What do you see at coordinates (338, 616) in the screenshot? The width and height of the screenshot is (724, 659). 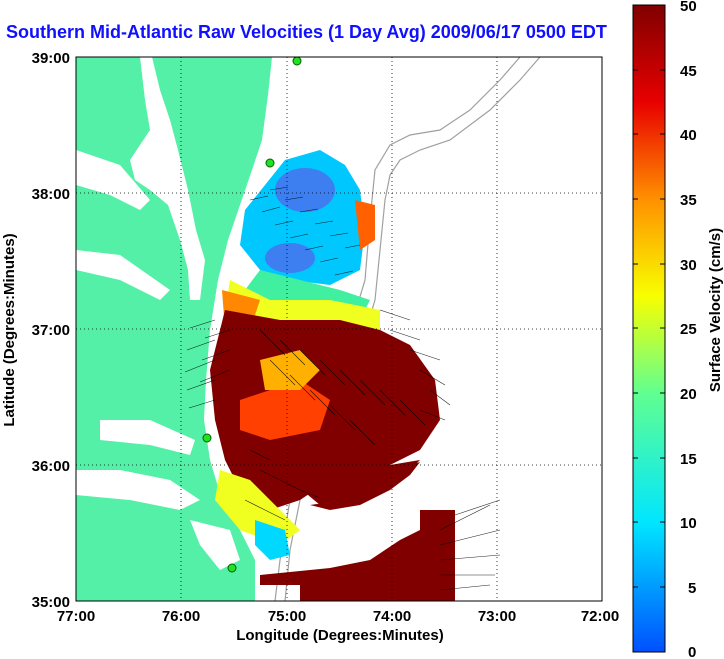 I see `x-tick-labels: 77:00 76:00 75:00 74:00 73:00 72:00` at bounding box center [338, 616].